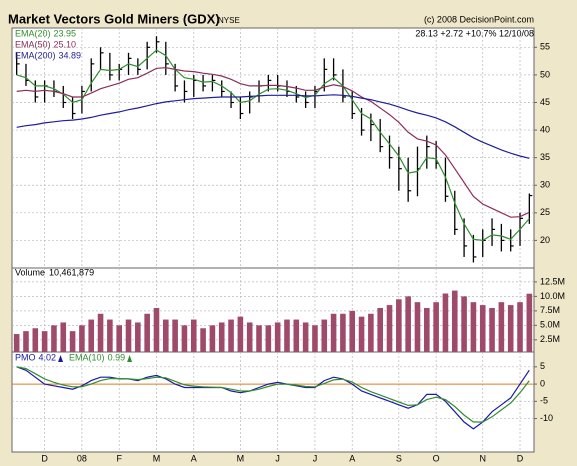 The height and width of the screenshot is (466, 577). Describe the element at coordinates (545, 157) in the screenshot. I see `y-tick-label: 35` at that location.